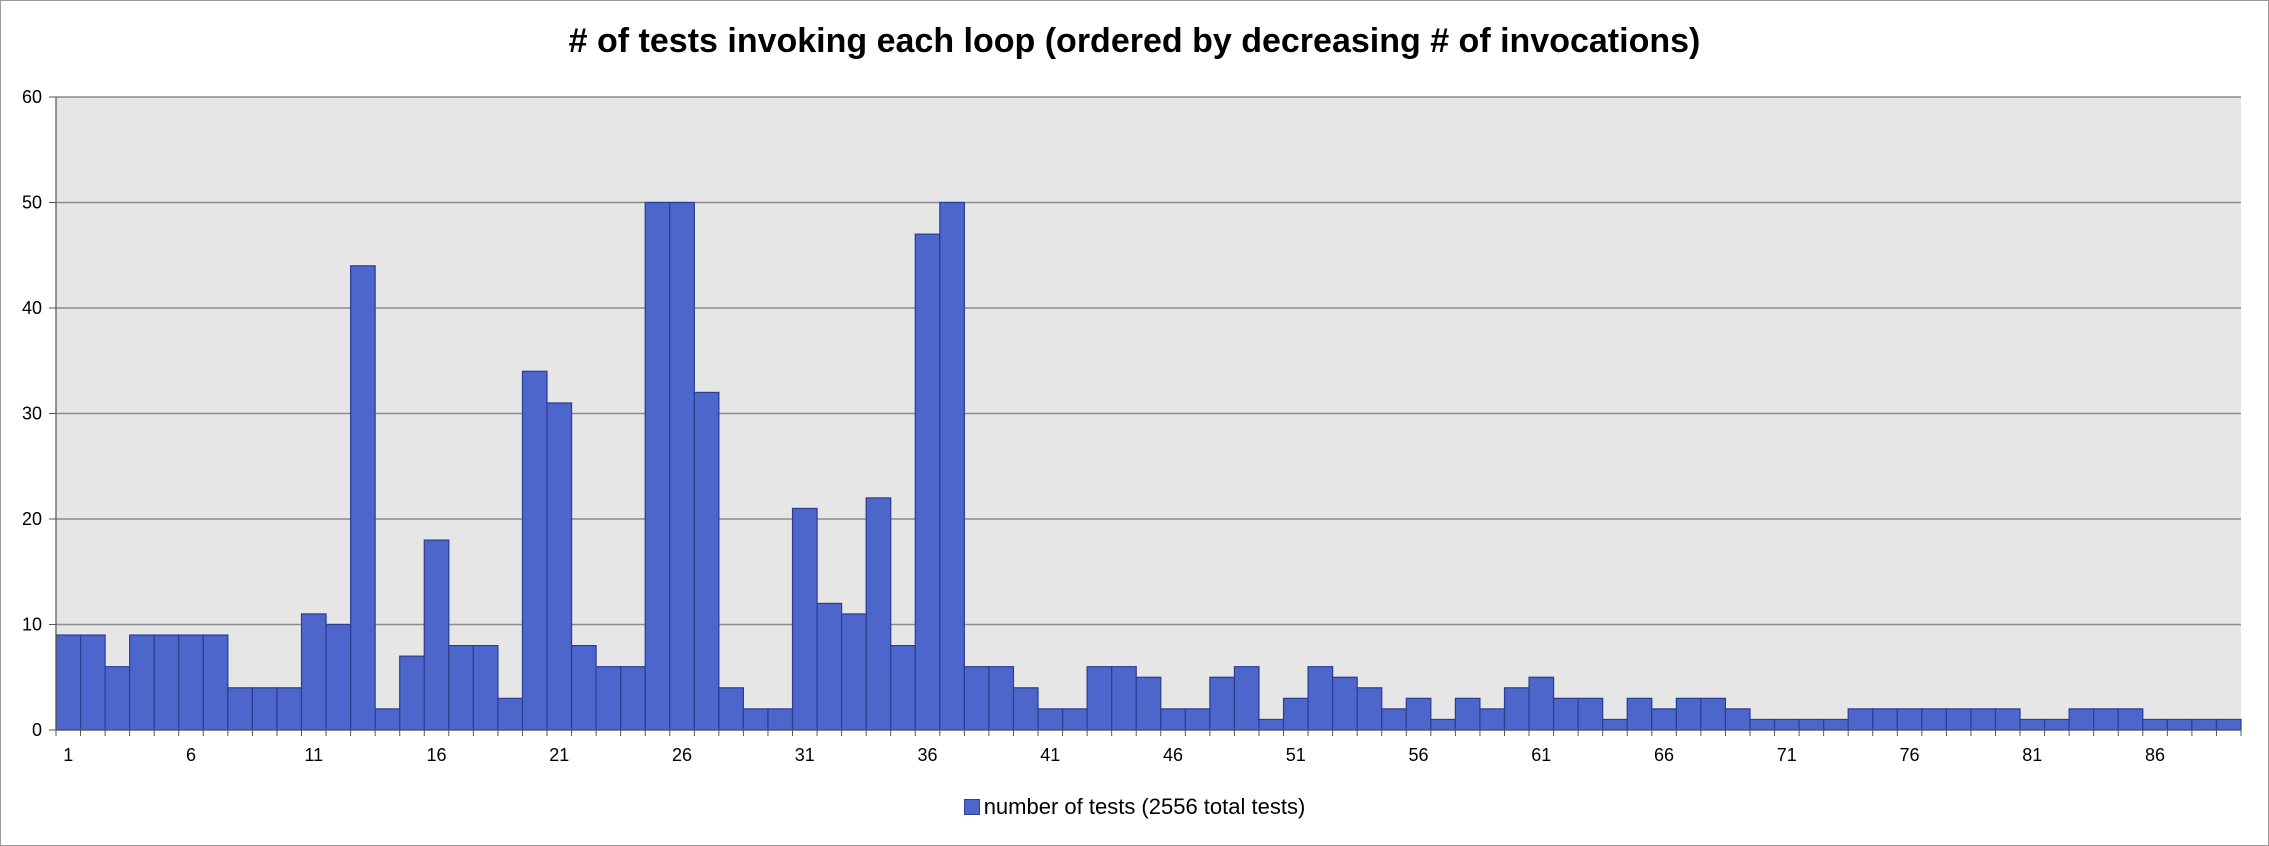 The image size is (2269, 846). I want to click on x-tick-label: 66, so click(1664, 755).